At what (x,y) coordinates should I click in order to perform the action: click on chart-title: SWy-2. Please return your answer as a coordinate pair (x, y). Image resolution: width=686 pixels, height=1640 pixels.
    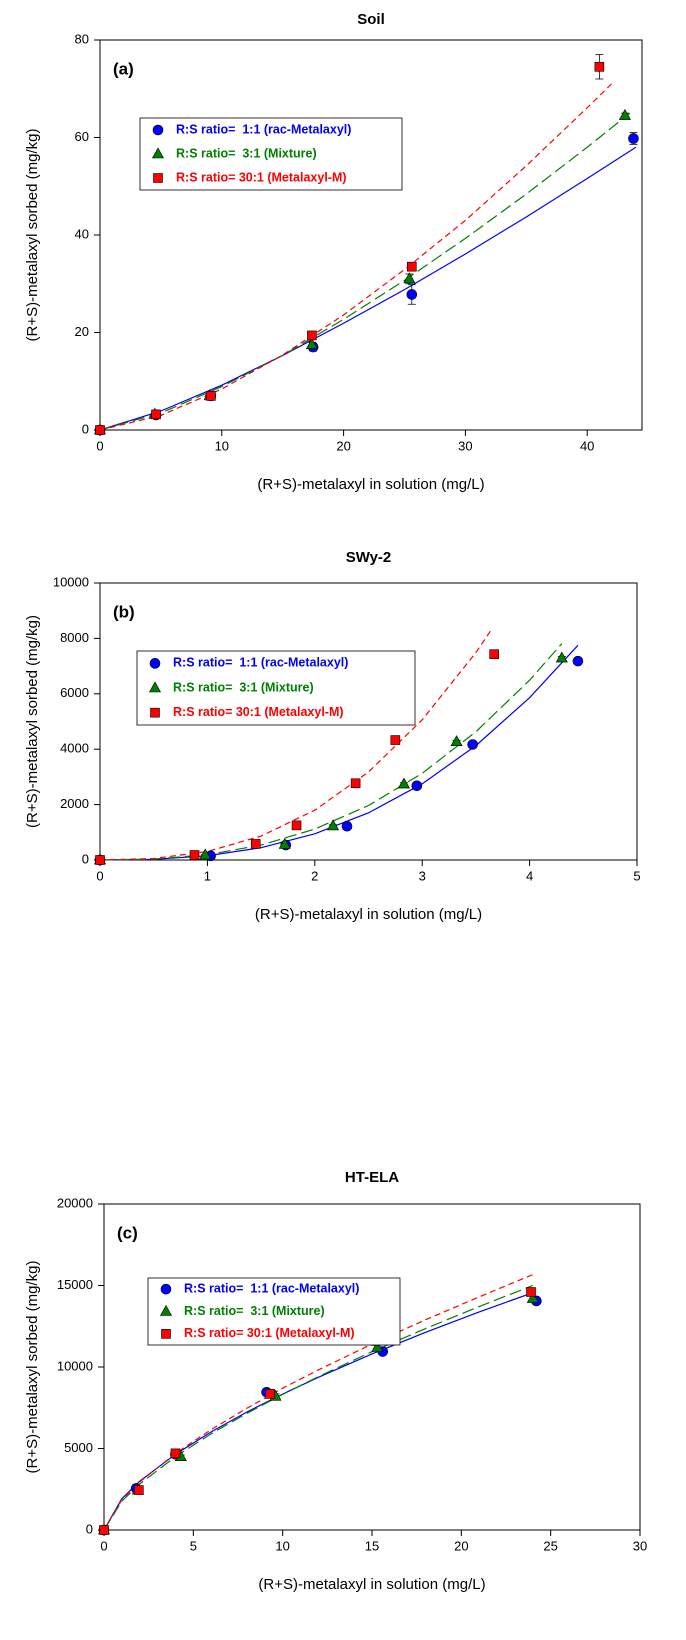
    Looking at the image, I should click on (369, 557).